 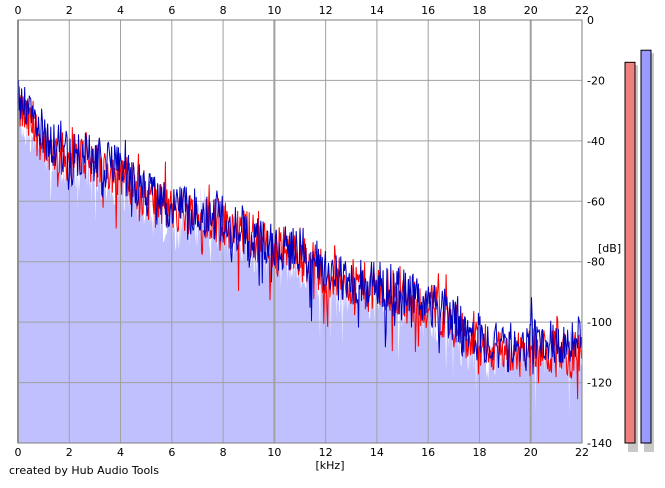 What do you see at coordinates (596, 201) in the screenshot?
I see `y-tick-label: -60` at bounding box center [596, 201].